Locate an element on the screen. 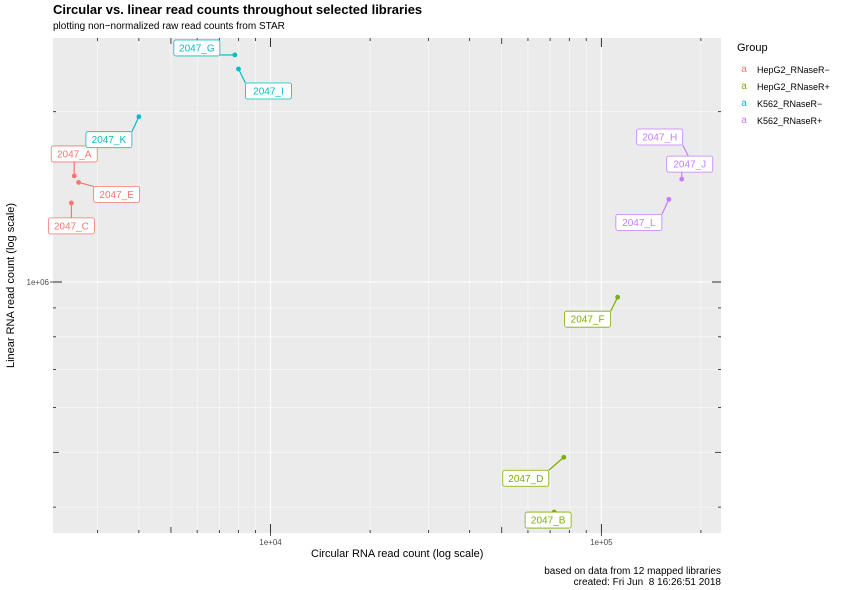 This screenshot has width=841, height=590. x-axis-label-text: Circular RNA read count (log scale) is located at coordinates (397, 554).